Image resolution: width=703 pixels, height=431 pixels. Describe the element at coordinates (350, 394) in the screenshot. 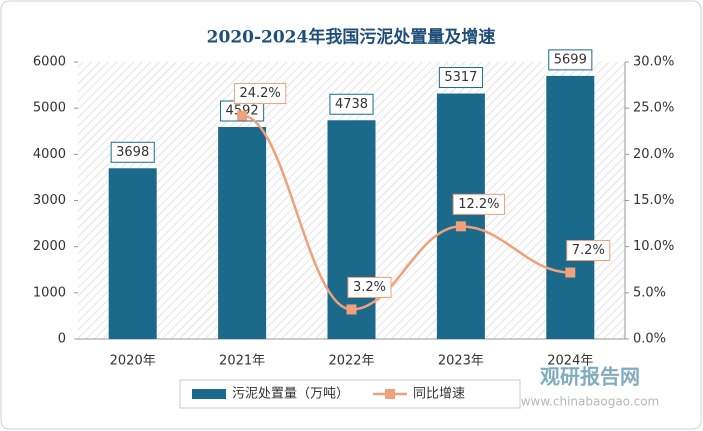

I see `legend-box` at that location.